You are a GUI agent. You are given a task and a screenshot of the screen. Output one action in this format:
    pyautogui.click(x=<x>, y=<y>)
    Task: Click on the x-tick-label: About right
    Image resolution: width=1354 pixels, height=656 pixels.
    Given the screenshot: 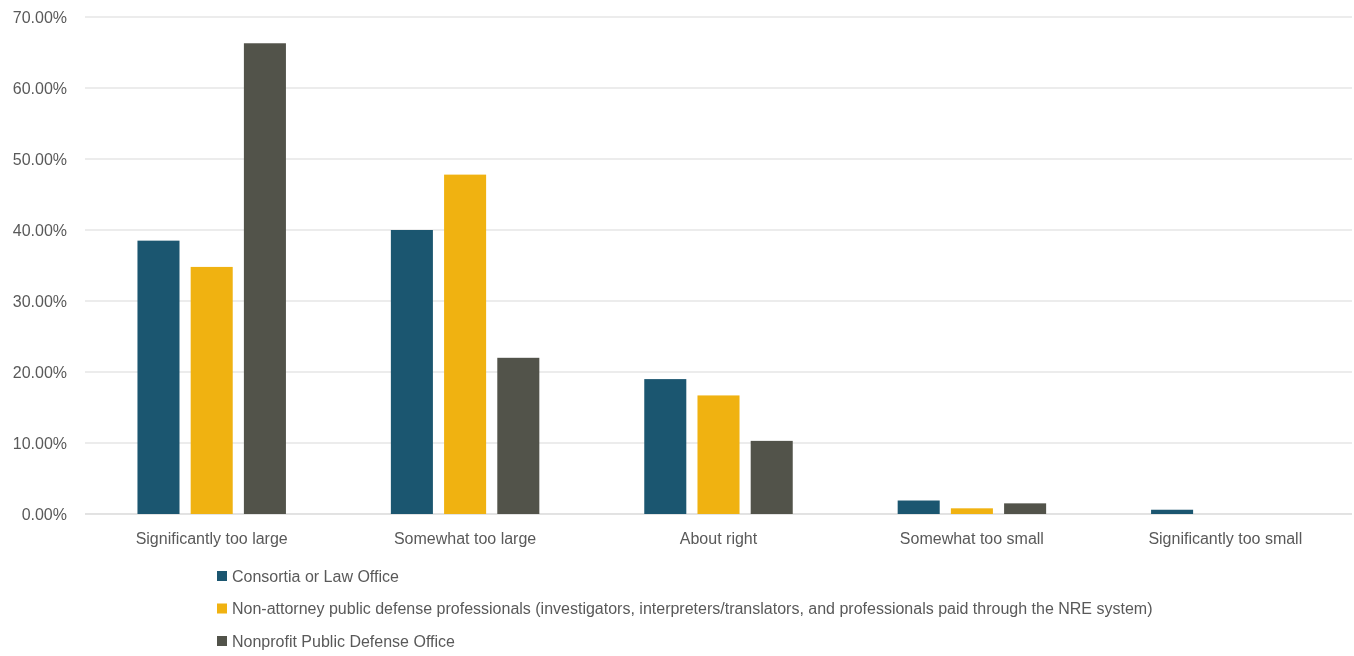 What is the action you would take?
    pyautogui.click(x=718, y=538)
    